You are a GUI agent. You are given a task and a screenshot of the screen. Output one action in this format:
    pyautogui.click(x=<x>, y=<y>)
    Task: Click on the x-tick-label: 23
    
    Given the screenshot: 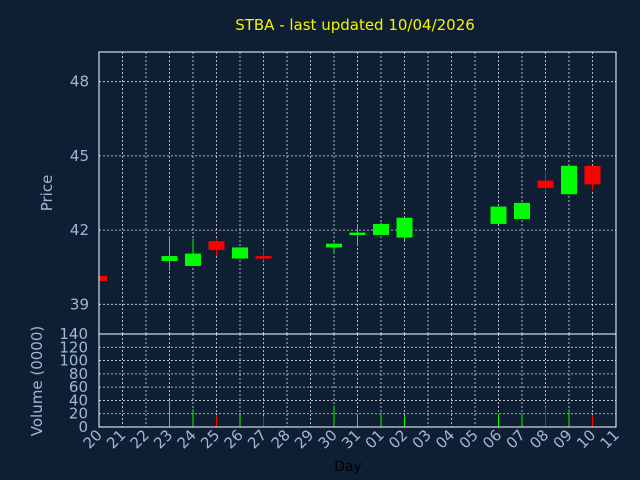 What is the action you would take?
    pyautogui.click(x=163, y=439)
    